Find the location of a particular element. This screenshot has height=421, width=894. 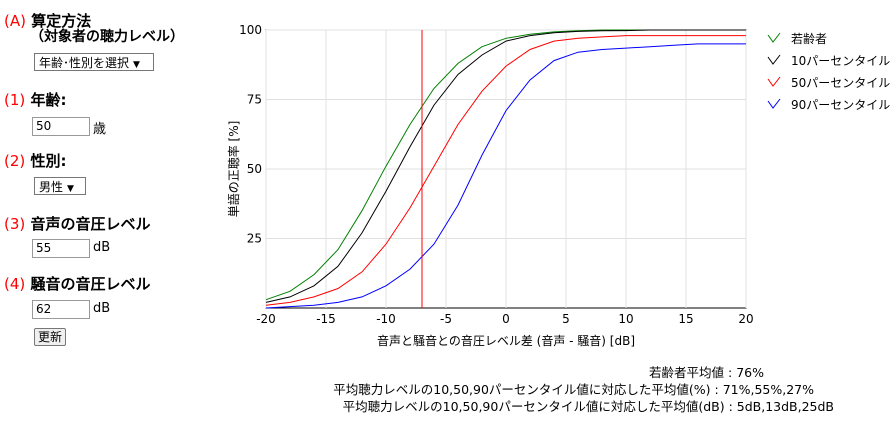

age-unit: 歳 is located at coordinates (100, 129).